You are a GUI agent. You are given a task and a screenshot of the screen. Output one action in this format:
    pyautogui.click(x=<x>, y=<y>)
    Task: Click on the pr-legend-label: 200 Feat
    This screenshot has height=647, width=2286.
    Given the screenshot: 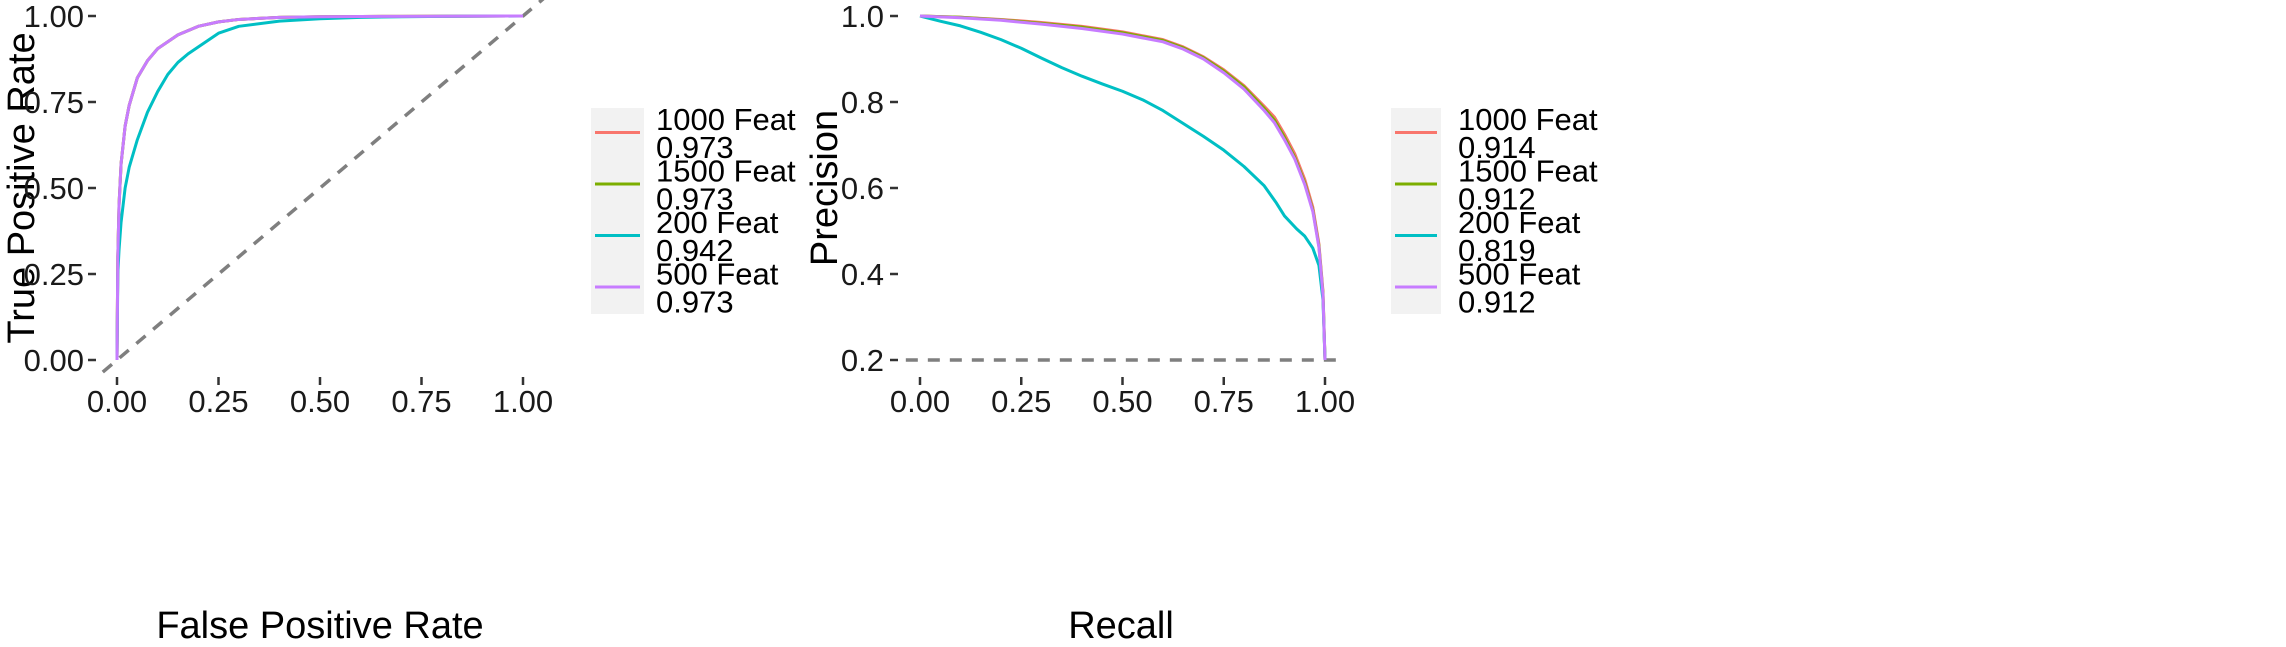 What is the action you would take?
    pyautogui.click(x=1519, y=222)
    